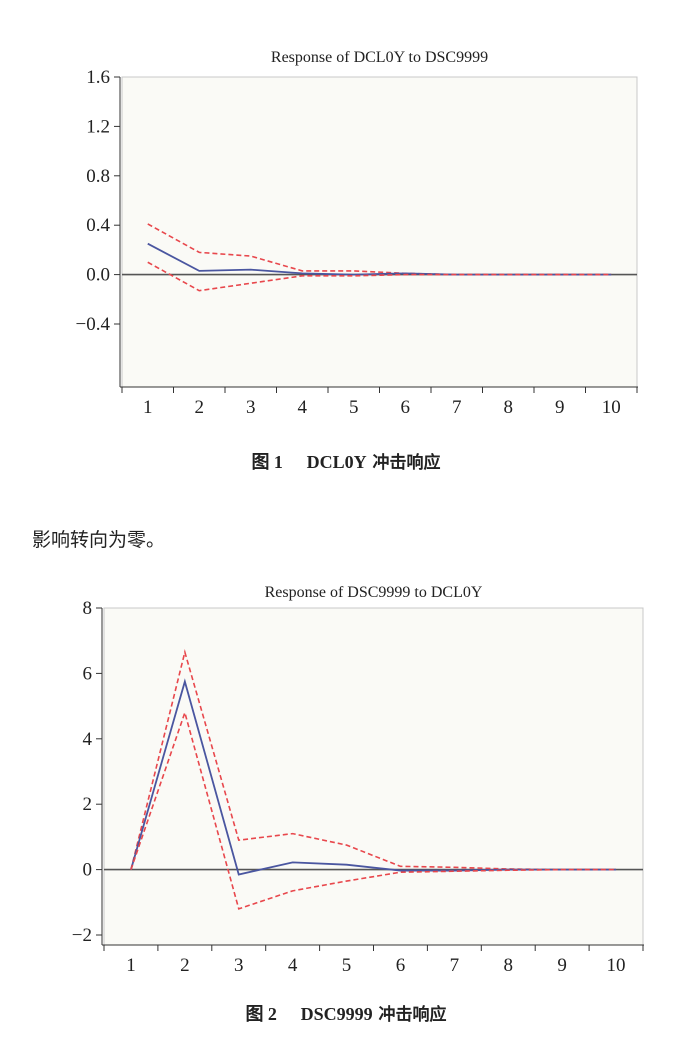  I want to click on y-tick-label: −2, so click(82, 935).